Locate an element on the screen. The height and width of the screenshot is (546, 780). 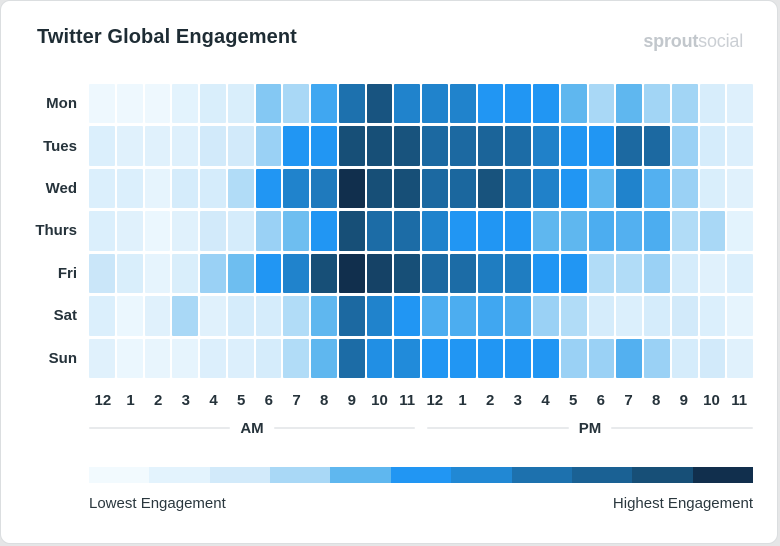
hour-label: 5 is located at coordinates (573, 400).